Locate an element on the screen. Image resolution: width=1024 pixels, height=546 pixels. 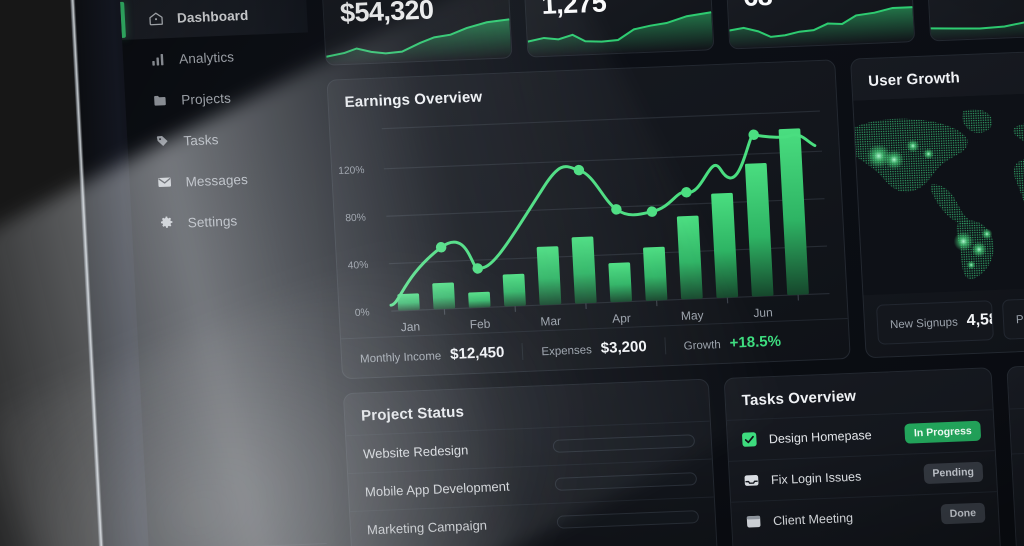
svg-text: May is located at coordinates (692, 315).